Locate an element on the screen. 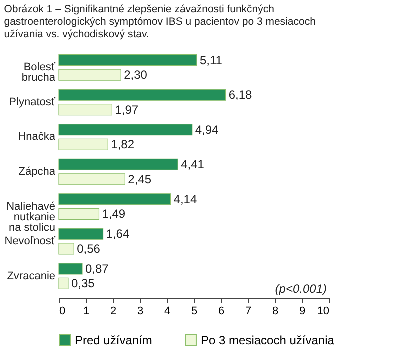  data-label: 0,35 is located at coordinates (83, 283).